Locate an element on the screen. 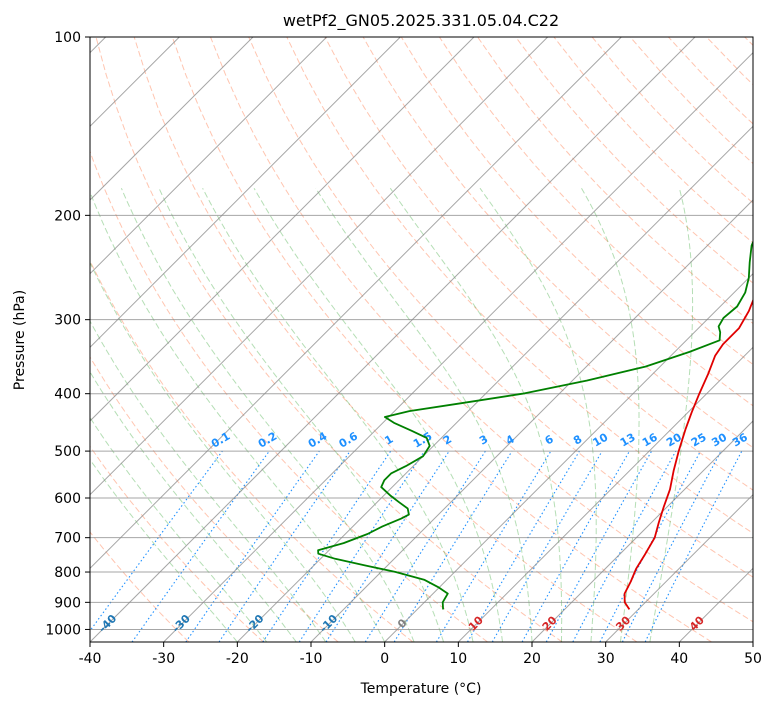 This screenshot has height=708, width=775. y-tick-label: 900 is located at coordinates (67, 603).